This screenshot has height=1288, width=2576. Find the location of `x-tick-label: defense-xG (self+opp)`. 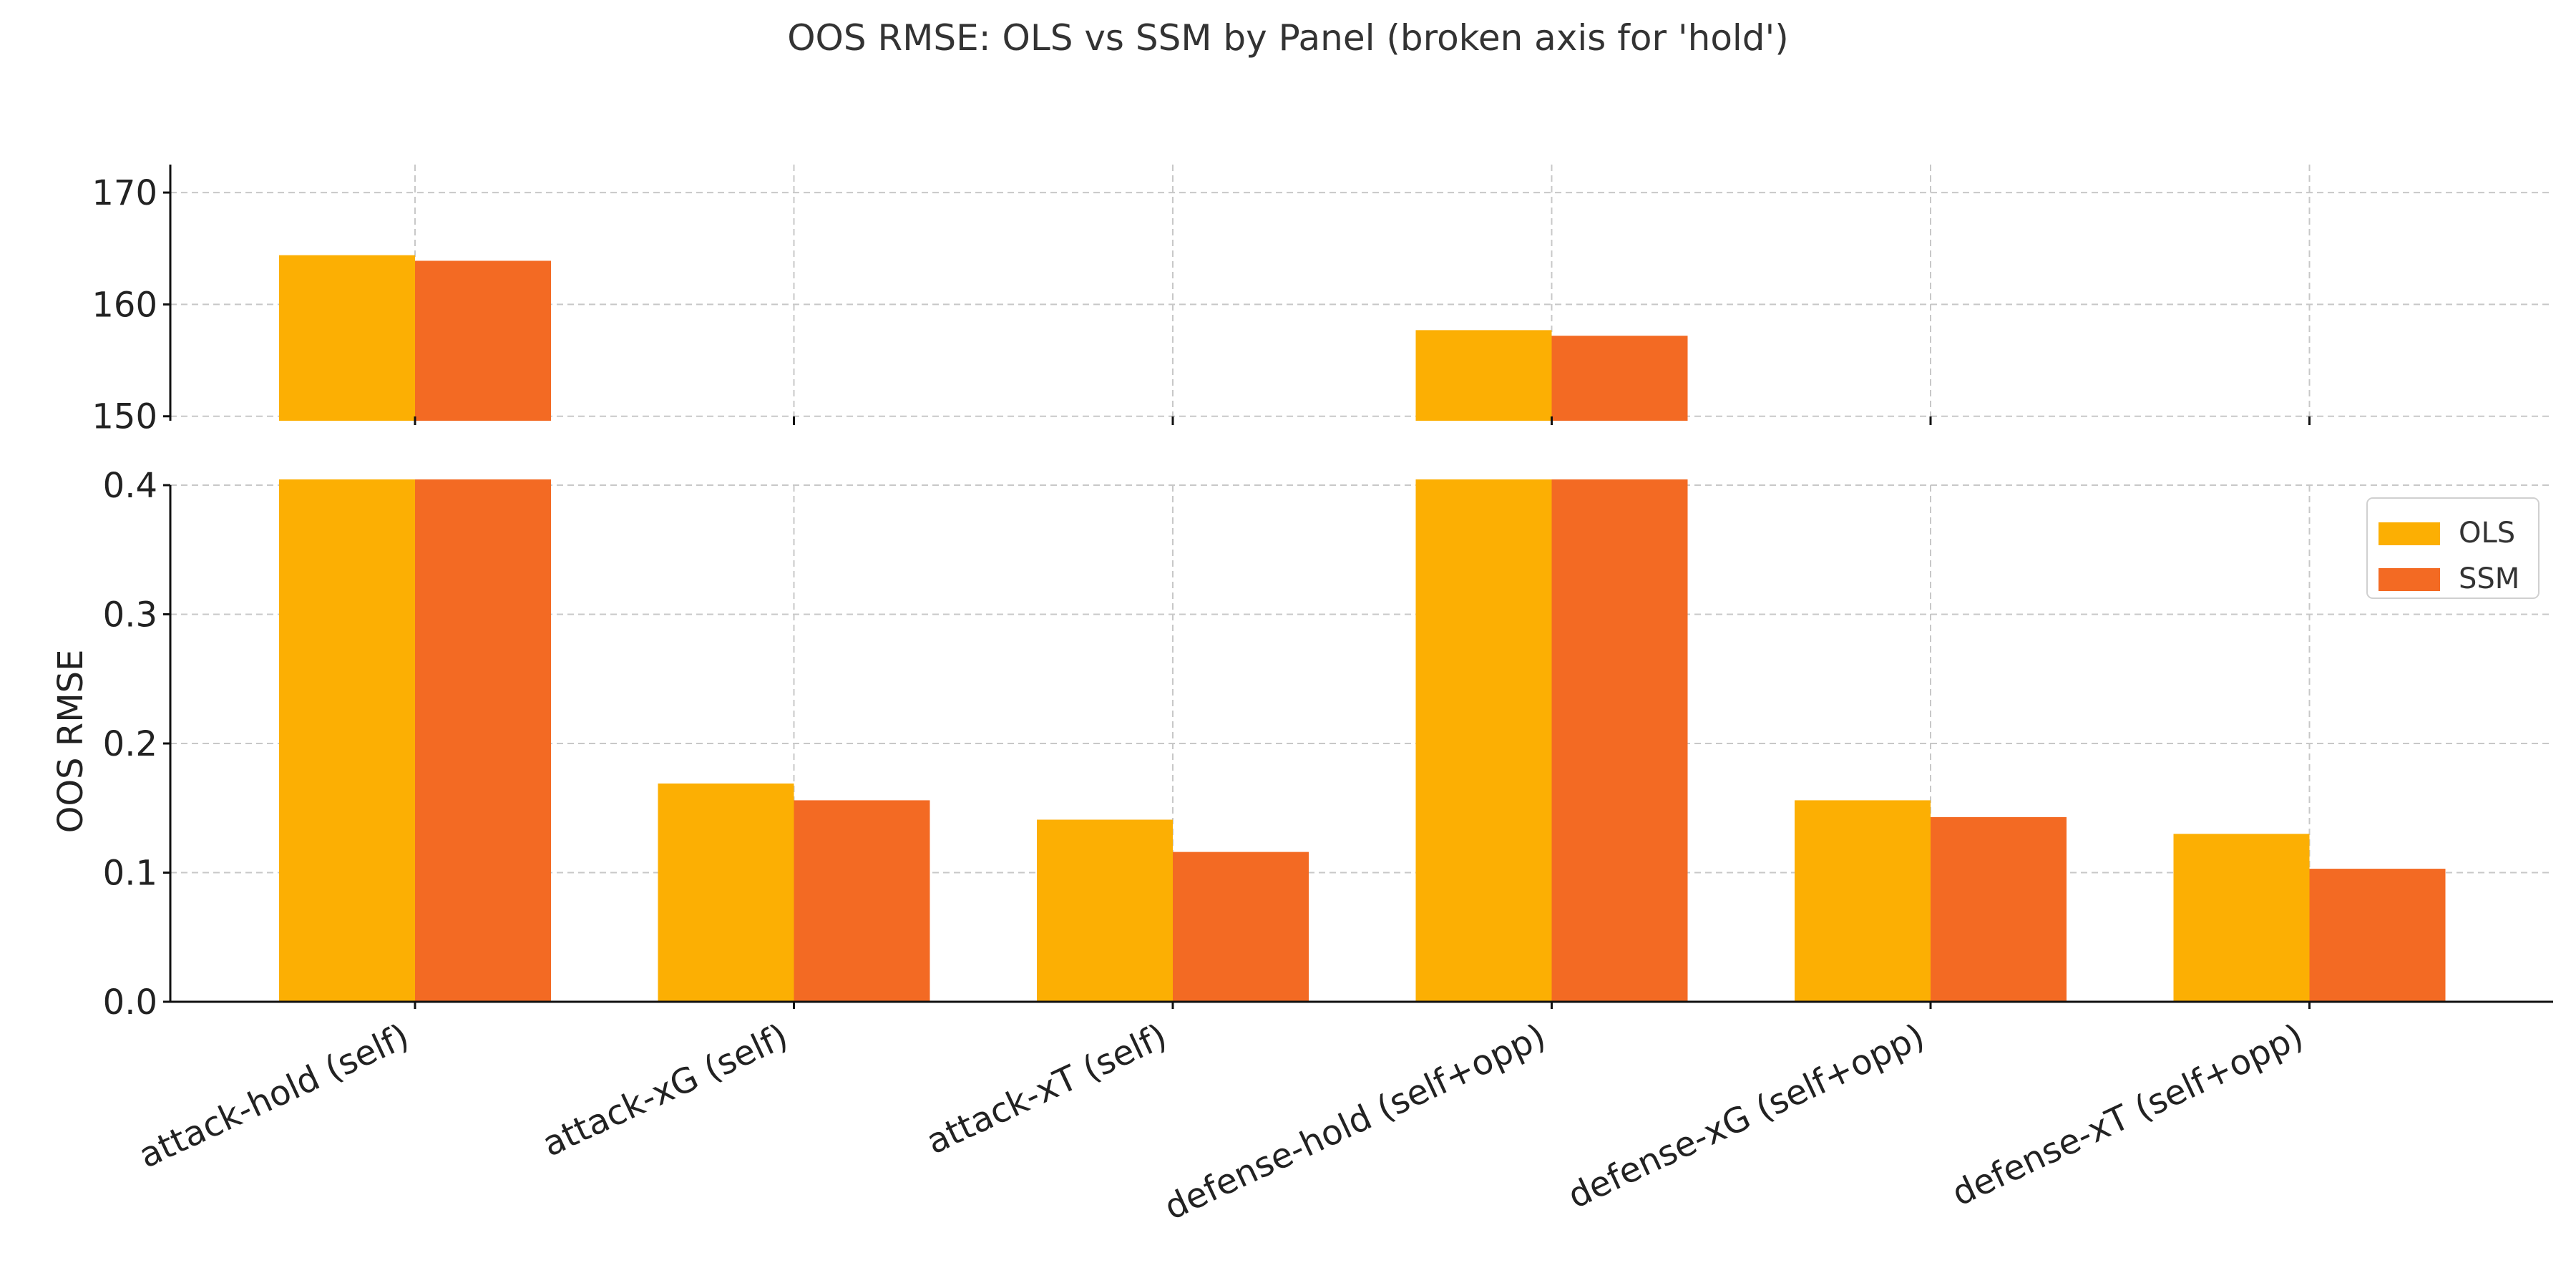

x-tick-label: defense-xG (self+opp) is located at coordinates (1746, 1116).